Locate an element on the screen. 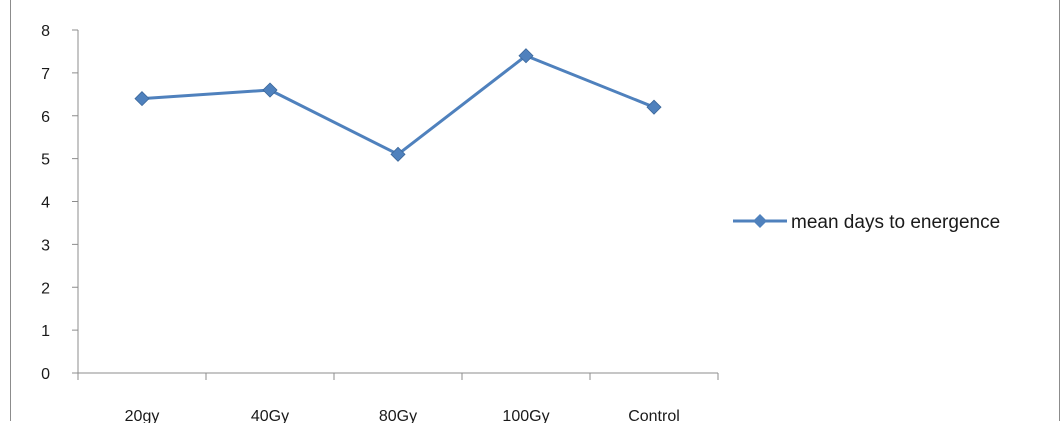 The image size is (1063, 423). series-line is located at coordinates (398, 105).